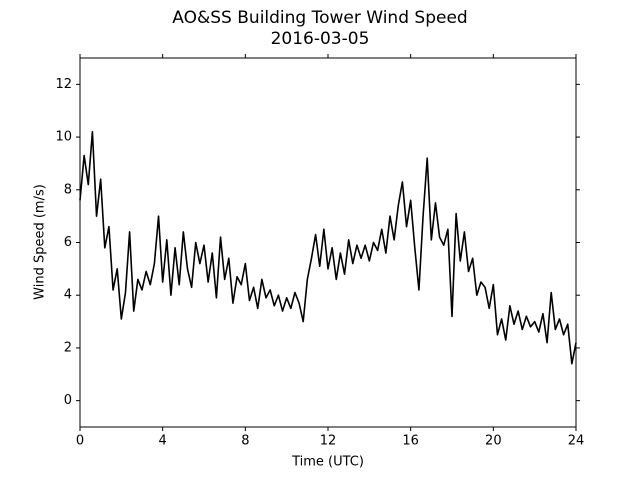  I want to click on x-tick-label: 0, so click(80, 441).